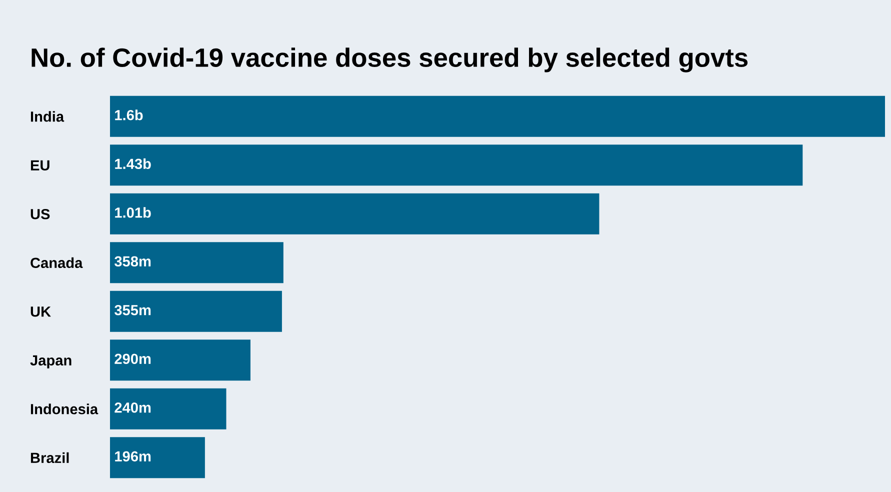  I want to click on data-label: 355m, so click(132, 310).